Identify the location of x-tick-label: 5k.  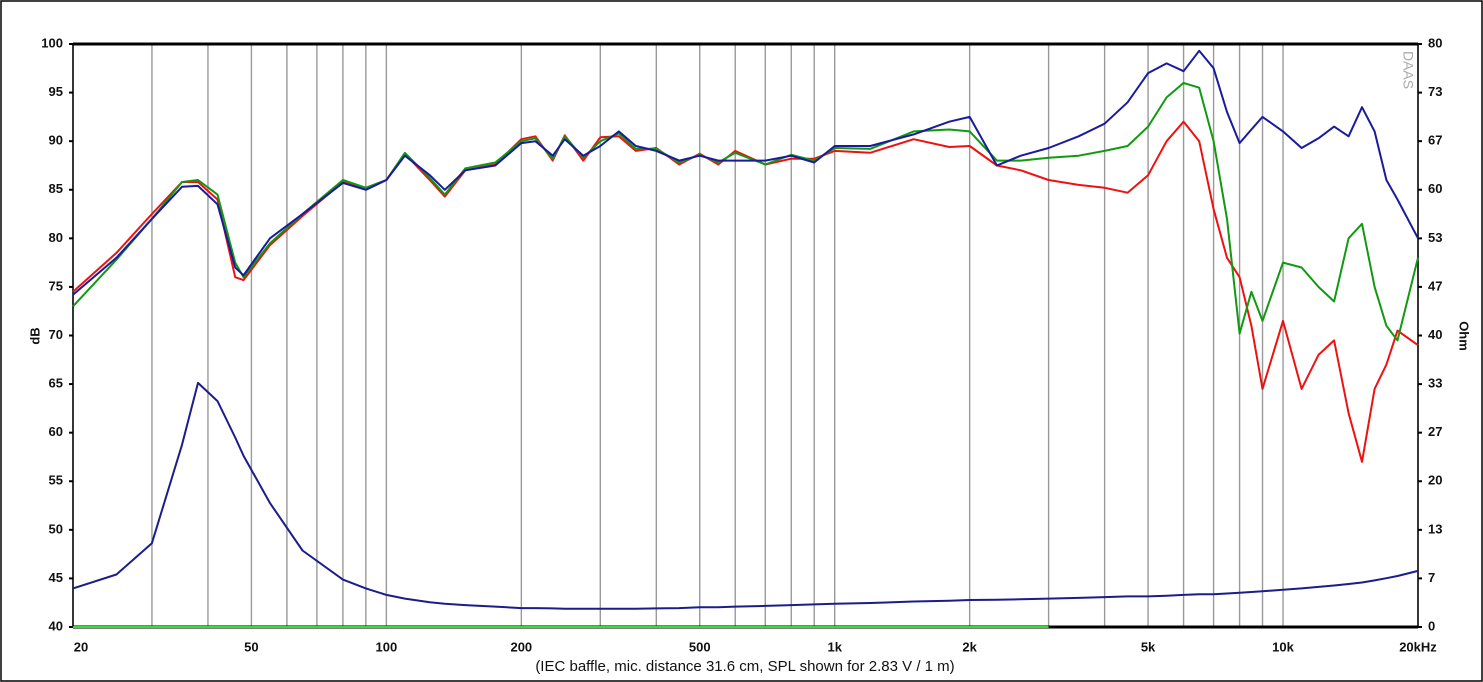
(1148, 646).